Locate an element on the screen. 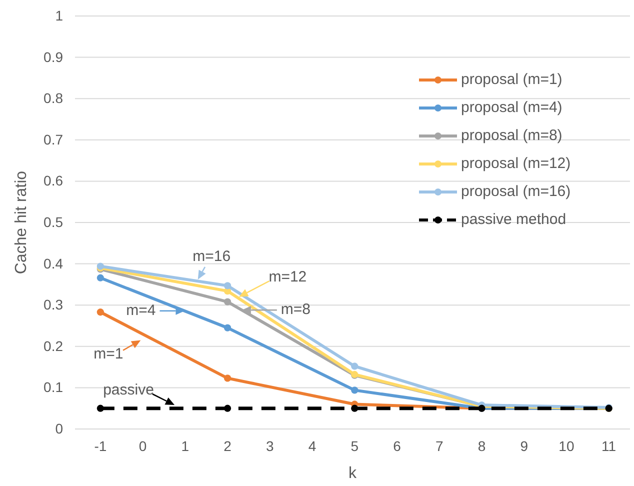  x-axis-title: k is located at coordinates (353, 473).